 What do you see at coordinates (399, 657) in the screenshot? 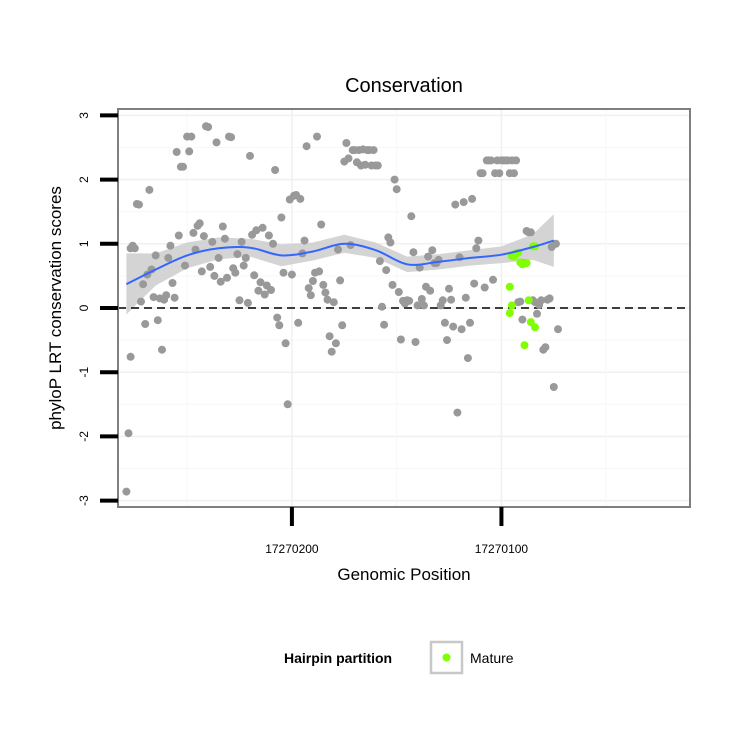
I see `legend: Hairpin partition Mature` at bounding box center [399, 657].